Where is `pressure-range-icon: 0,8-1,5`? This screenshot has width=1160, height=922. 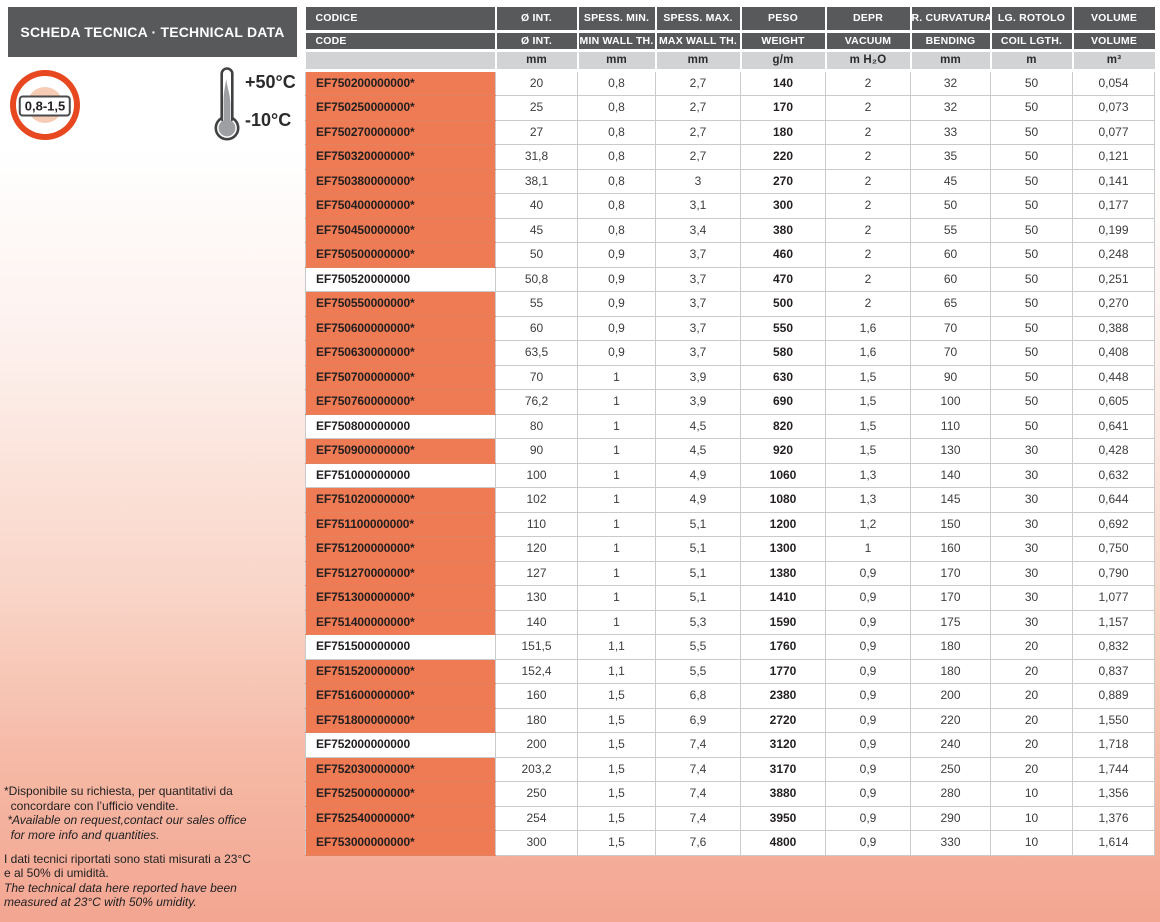 pressure-range-icon: 0,8-1,5 is located at coordinates (45, 105).